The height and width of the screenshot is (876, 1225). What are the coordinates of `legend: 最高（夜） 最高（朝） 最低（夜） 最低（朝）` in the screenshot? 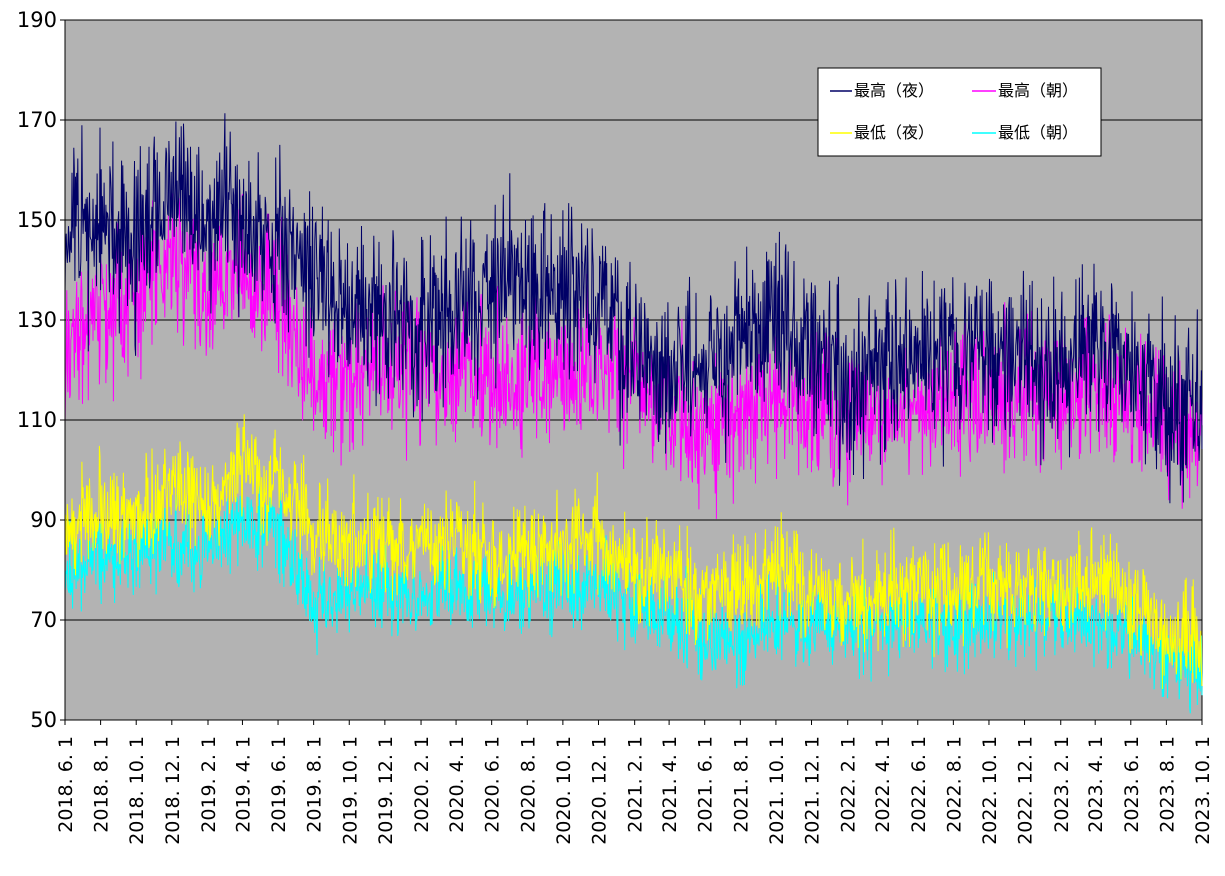 It's located at (959, 112).